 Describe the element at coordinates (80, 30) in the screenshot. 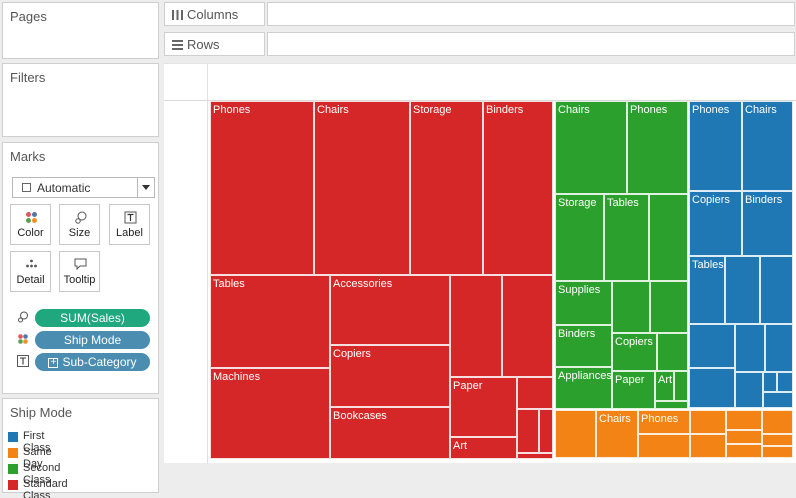

I see `pages-card: Pages` at that location.